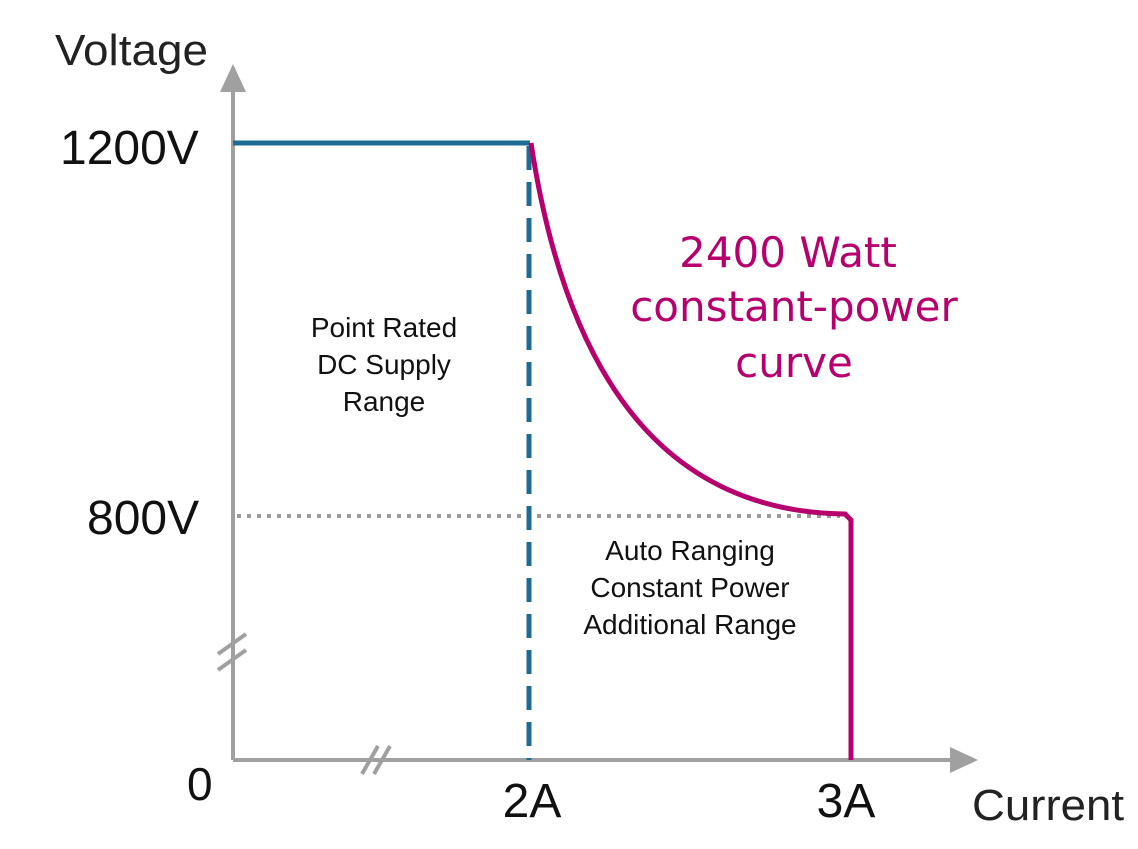  I want to click on curve-label-line: curve, so click(794, 362).